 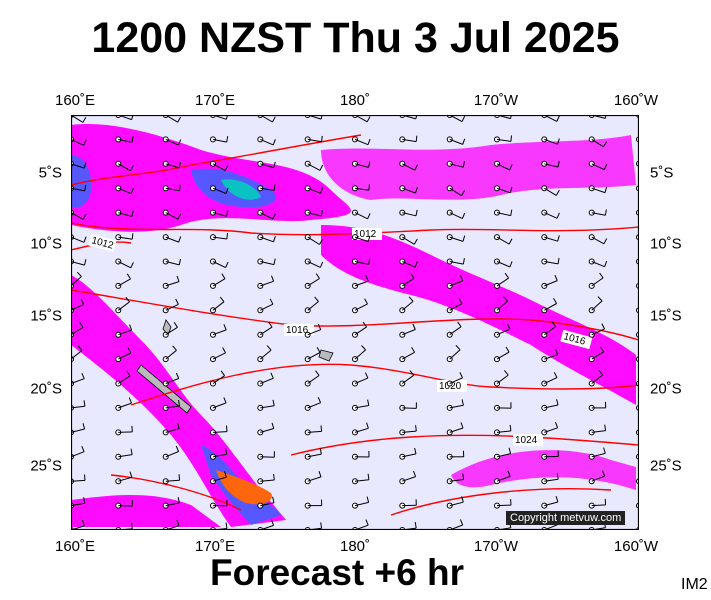 What do you see at coordinates (337, 572) in the screenshot?
I see `forecast-label: Forecast +6 hr` at bounding box center [337, 572].